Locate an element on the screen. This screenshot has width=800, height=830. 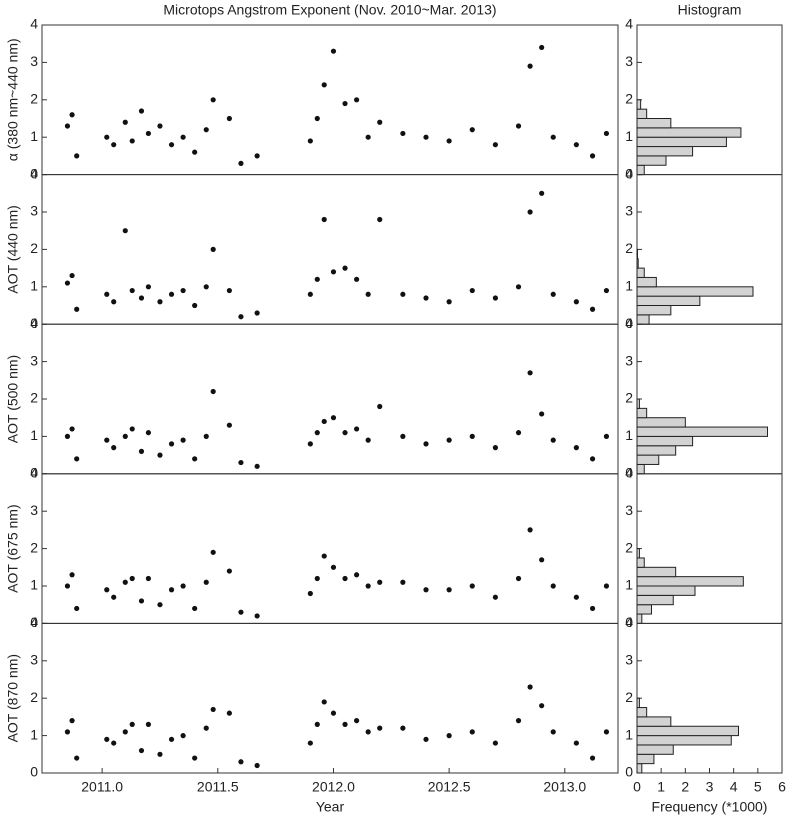
x-axis-label: Frequency (*1000) is located at coordinates (710, 807).